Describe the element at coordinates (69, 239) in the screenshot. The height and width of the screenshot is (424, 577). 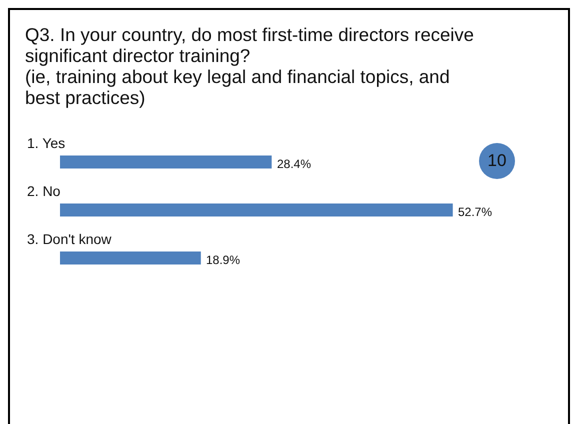
I see `y-tick-label: 3. Don't know` at that location.